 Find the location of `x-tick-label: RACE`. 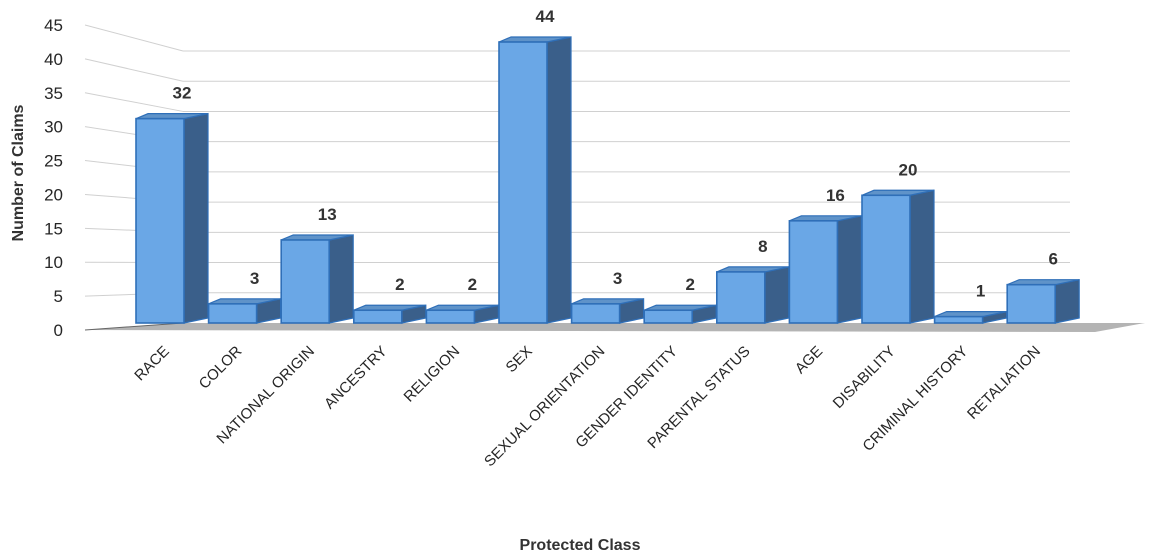

x-tick-label: RACE is located at coordinates (151, 363).